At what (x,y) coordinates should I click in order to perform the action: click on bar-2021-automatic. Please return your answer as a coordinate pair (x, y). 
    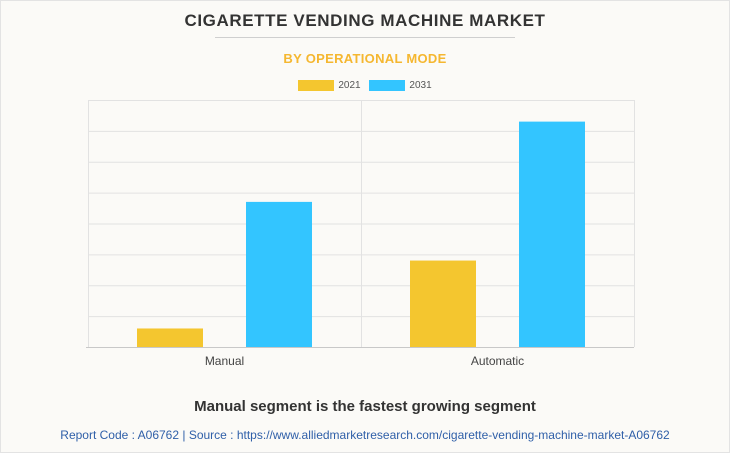
    Looking at the image, I should click on (443, 303).